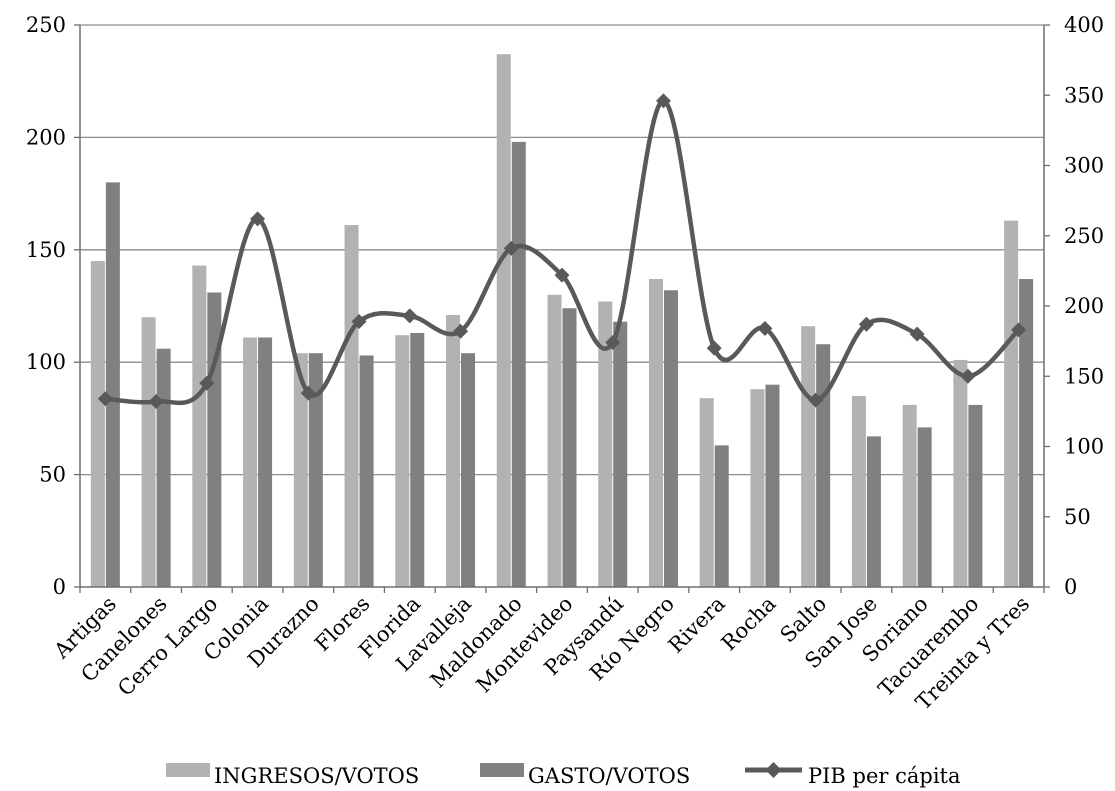 This screenshot has height=791, width=1115. Describe the element at coordinates (1084, 166) in the screenshot. I see `right-tick-label: 300` at that location.